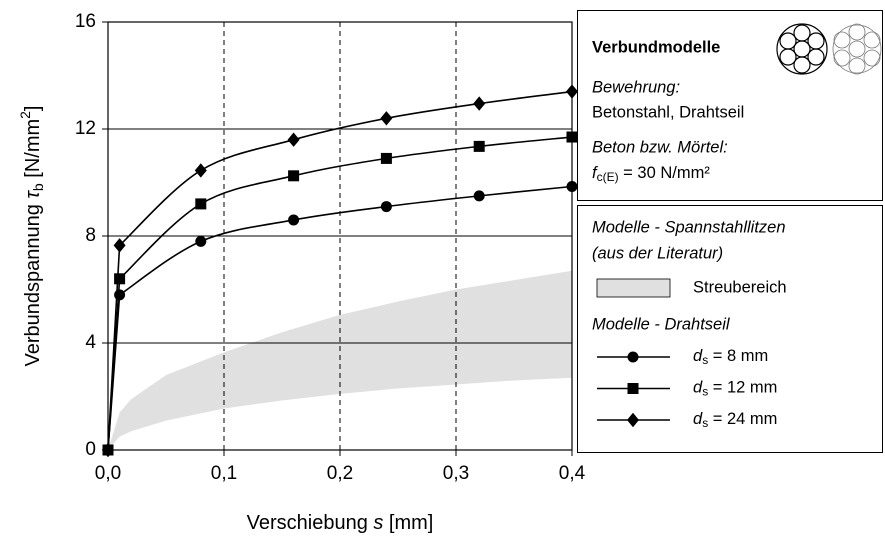  What do you see at coordinates (90, 449) in the screenshot?
I see `y-tick-label: 0` at bounding box center [90, 449].